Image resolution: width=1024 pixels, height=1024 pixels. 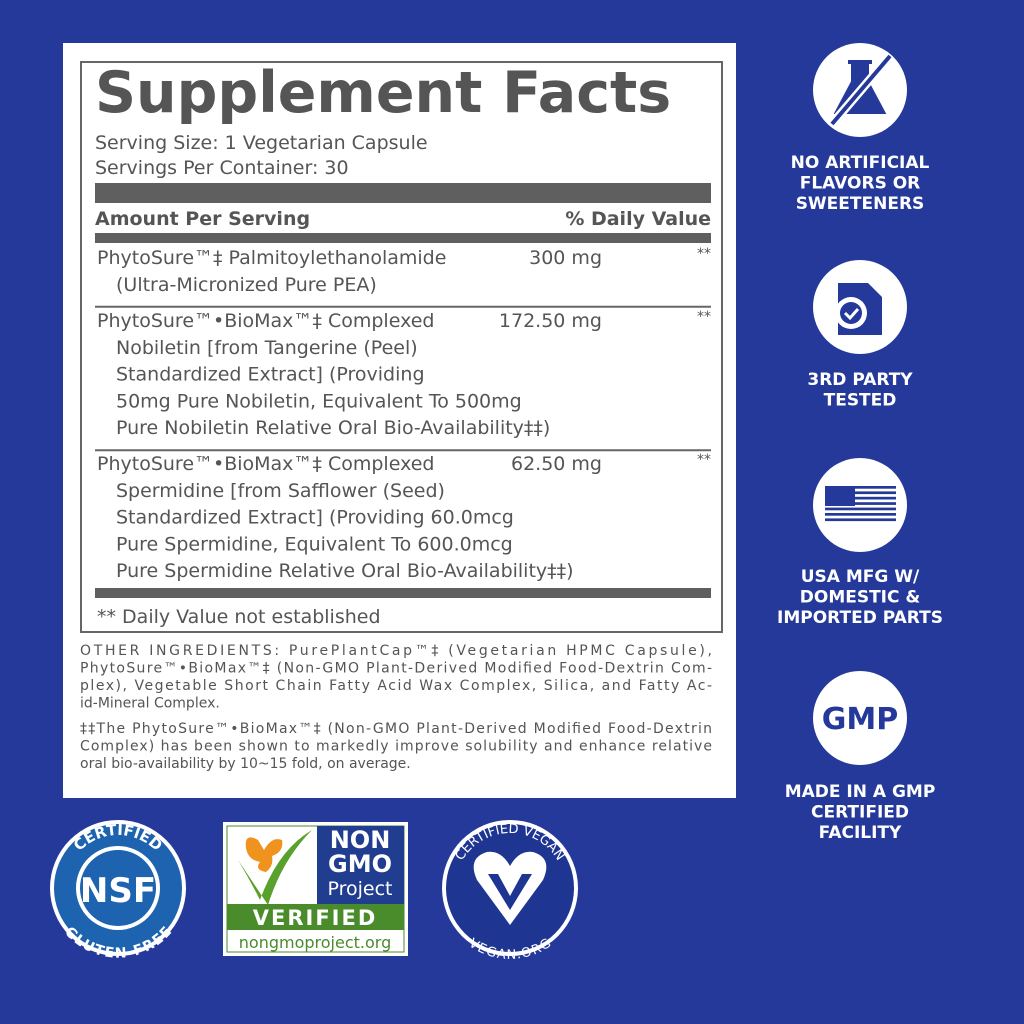 I want to click on feature-label: USA MFG W/, so click(x=860, y=577).